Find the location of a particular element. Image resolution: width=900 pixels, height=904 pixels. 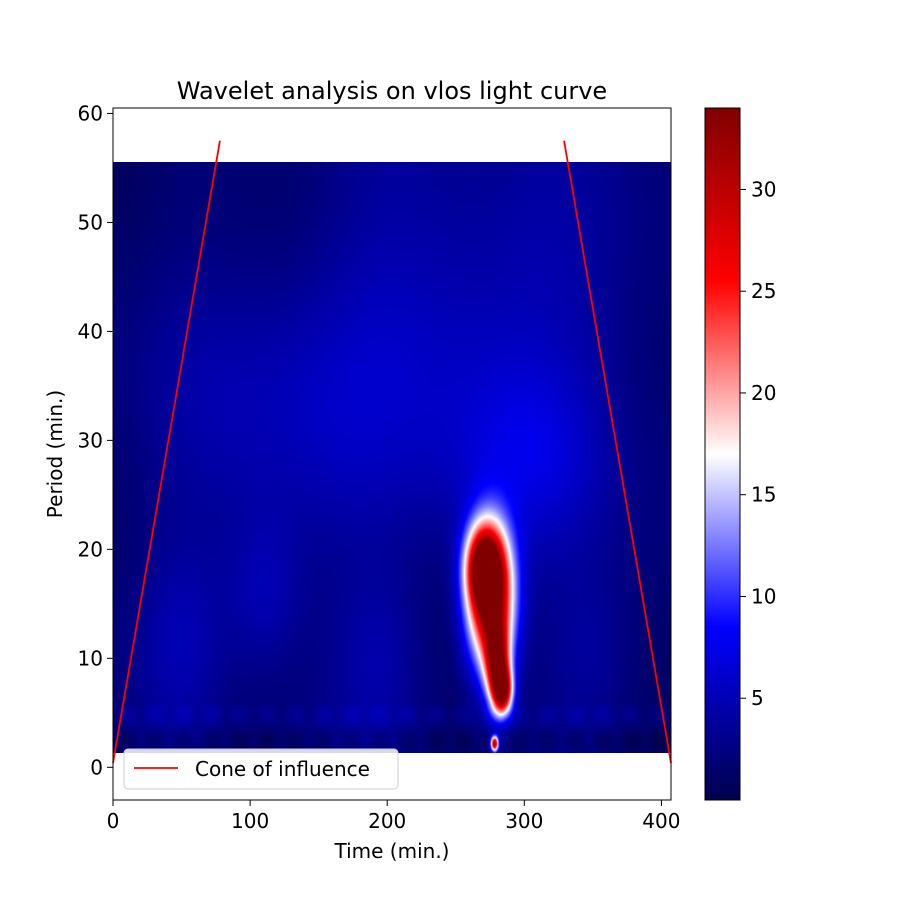

legend: Cone of influence is located at coordinates (261, 769).